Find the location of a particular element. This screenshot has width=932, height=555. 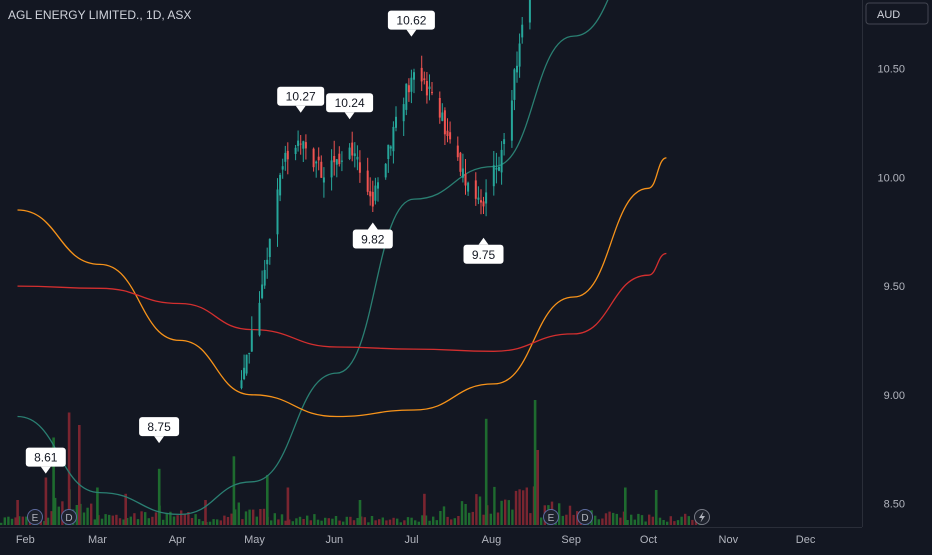

currency-button: AUD is located at coordinates (897, 13).